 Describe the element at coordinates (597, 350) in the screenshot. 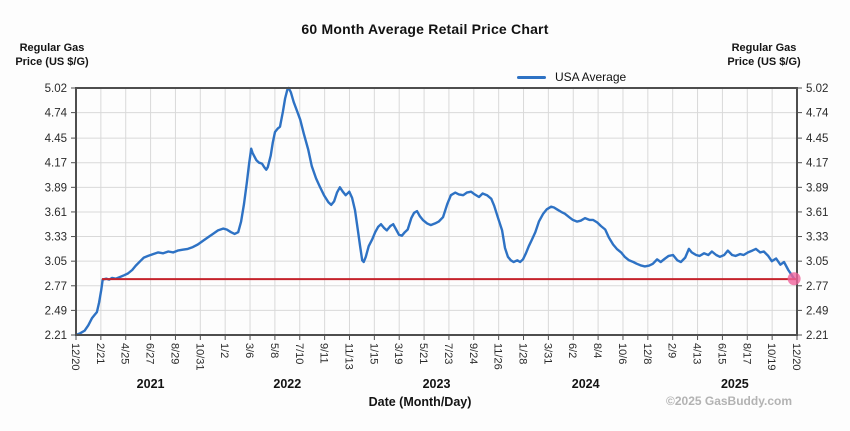

I see `x-tick-label: 8/4` at that location.